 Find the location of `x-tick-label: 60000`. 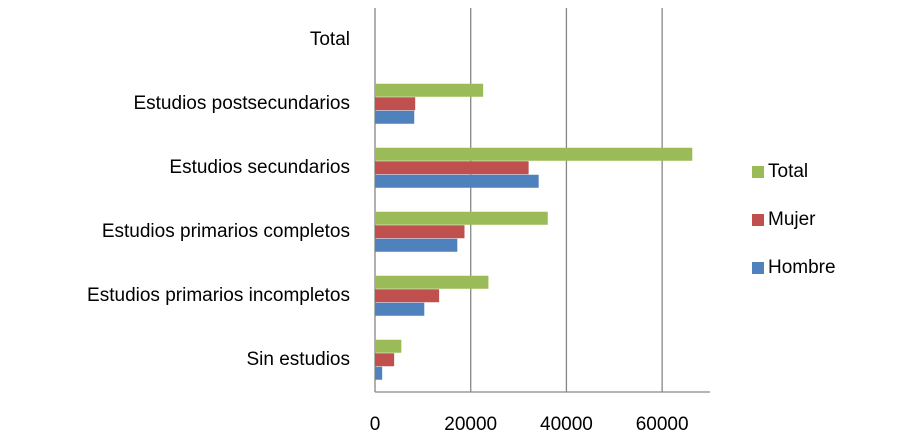

x-tick-label: 60000 is located at coordinates (662, 424).